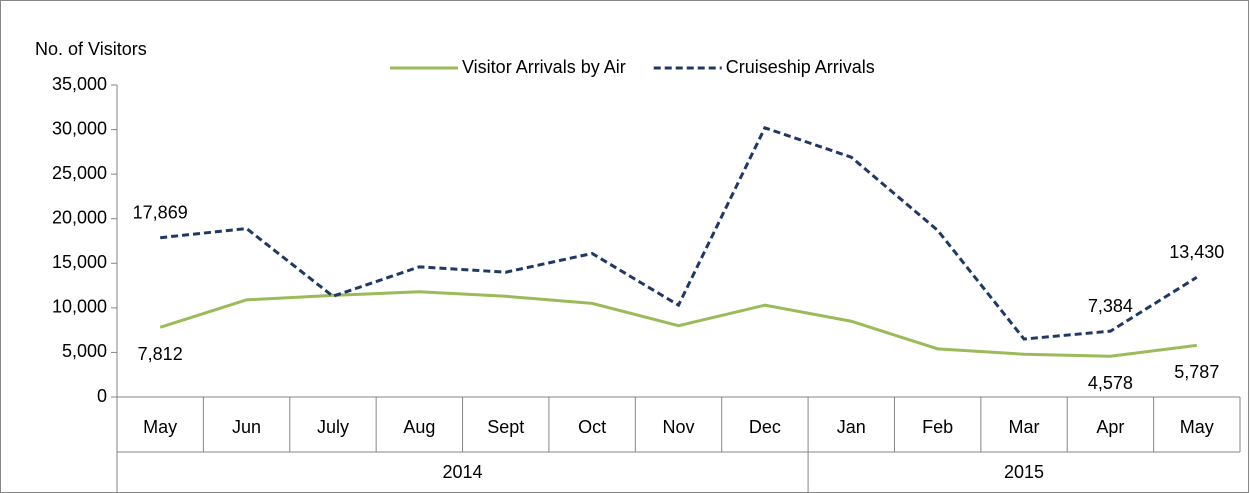 The image size is (1250, 493). What do you see at coordinates (505, 427) in the screenshot?
I see `x-tick-label: Sept` at bounding box center [505, 427].